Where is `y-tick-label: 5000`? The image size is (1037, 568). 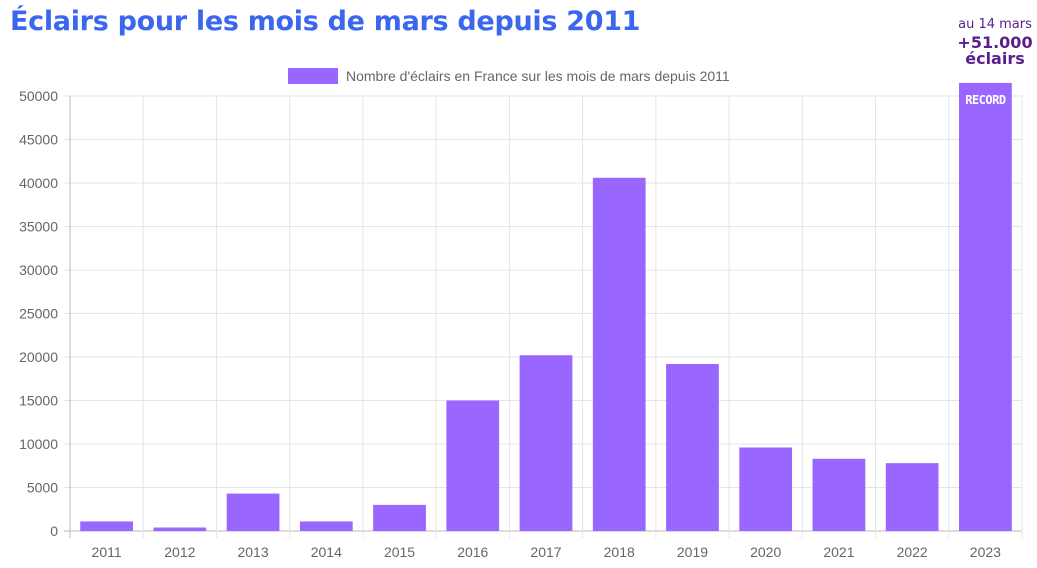
y-tick-label: 5000 is located at coordinates (42, 488).